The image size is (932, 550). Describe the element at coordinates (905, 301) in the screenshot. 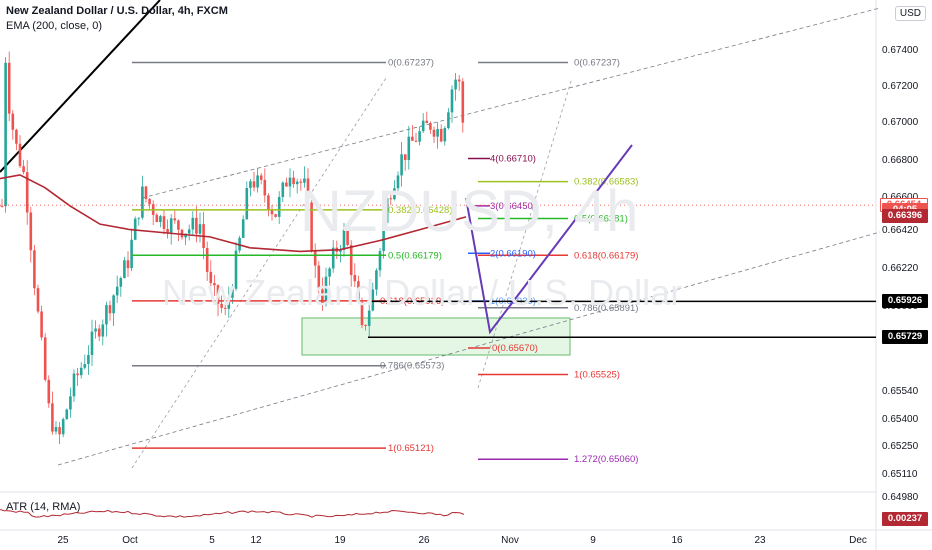

I see `price-badge: 0.65926` at that location.